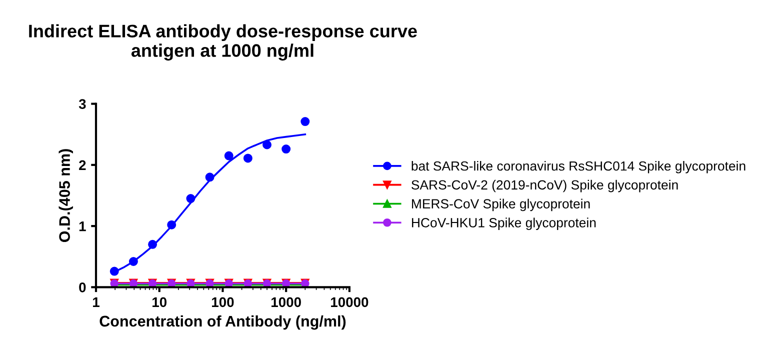 The image size is (768, 346). What do you see at coordinates (159, 302) in the screenshot?
I see `x-tick-label: 10` at bounding box center [159, 302].